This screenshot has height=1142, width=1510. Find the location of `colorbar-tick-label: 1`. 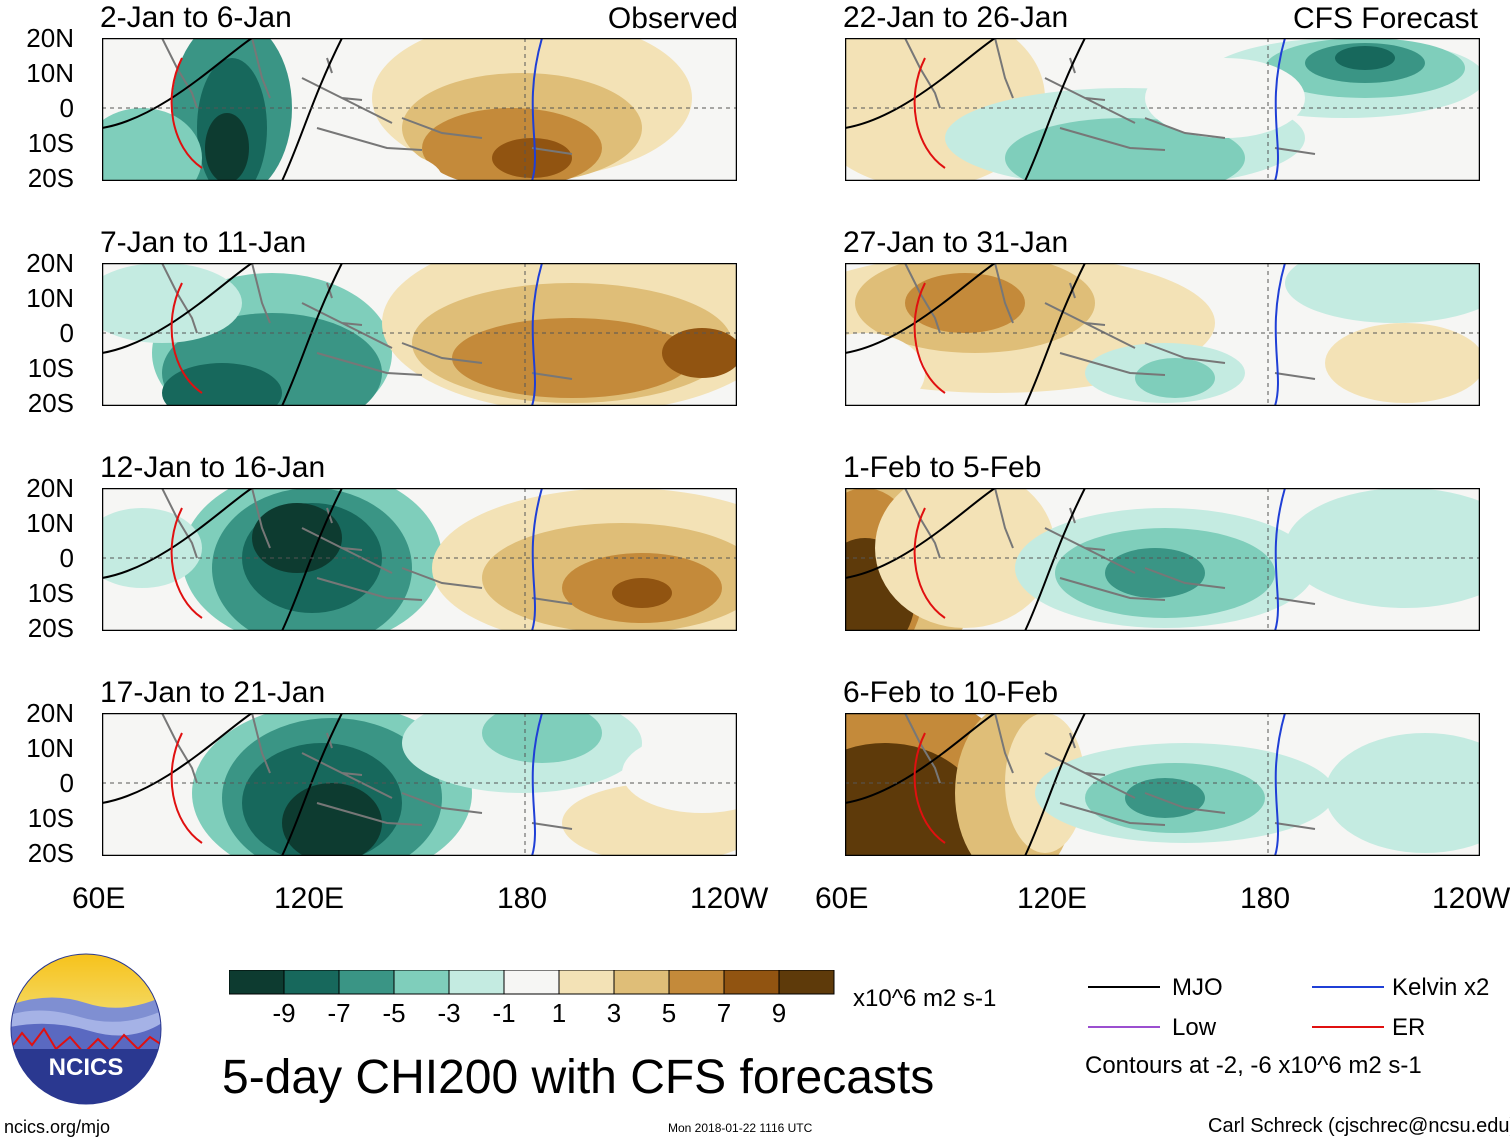

colorbar-tick-label: 1 is located at coordinates (559, 1013).